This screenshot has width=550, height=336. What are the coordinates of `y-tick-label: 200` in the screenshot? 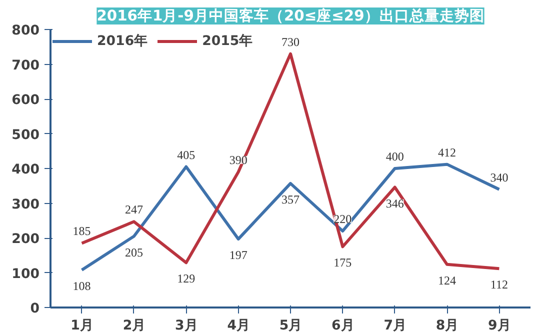 It's located at (26, 239).